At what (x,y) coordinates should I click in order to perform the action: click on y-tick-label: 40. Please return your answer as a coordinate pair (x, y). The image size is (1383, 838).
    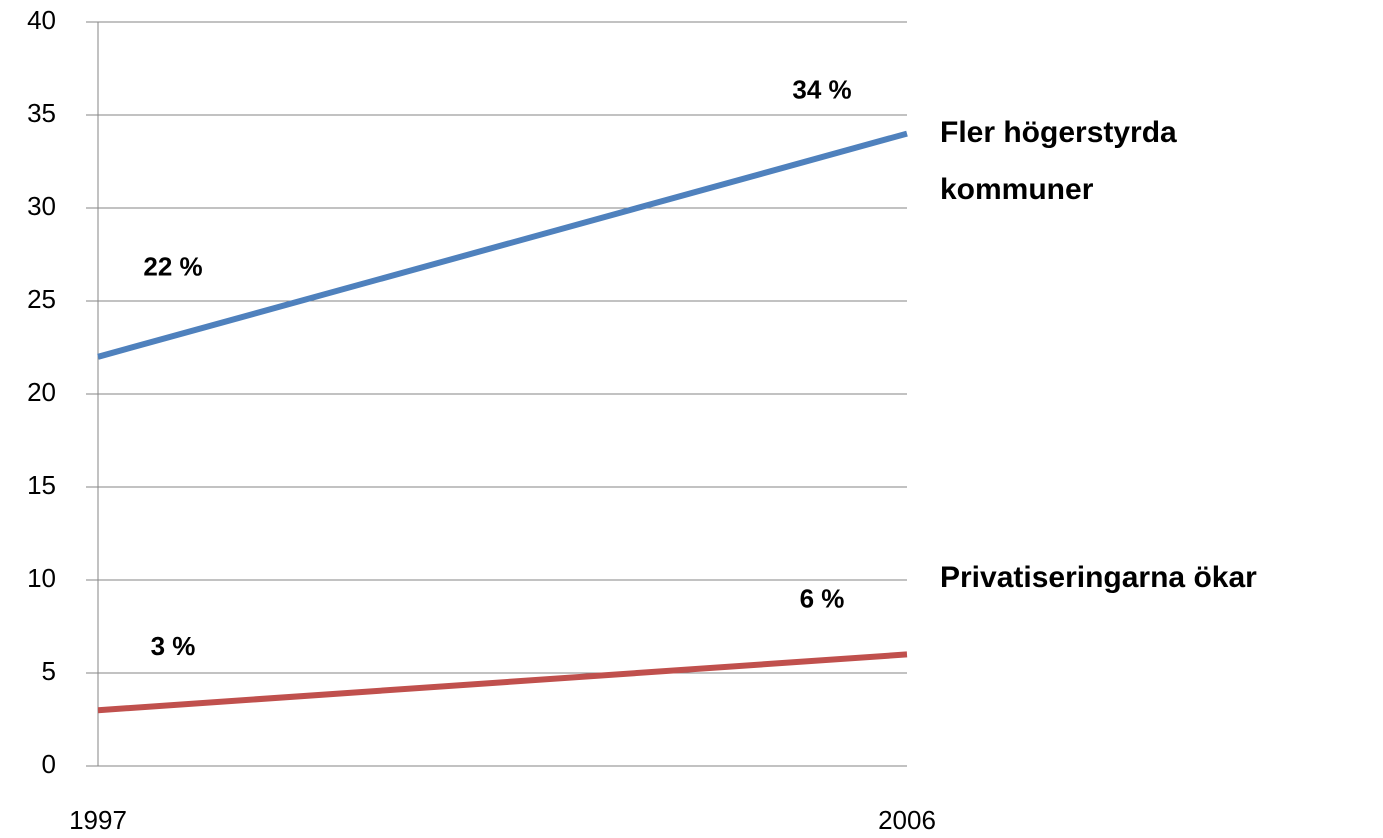
    Looking at the image, I should click on (41, 20).